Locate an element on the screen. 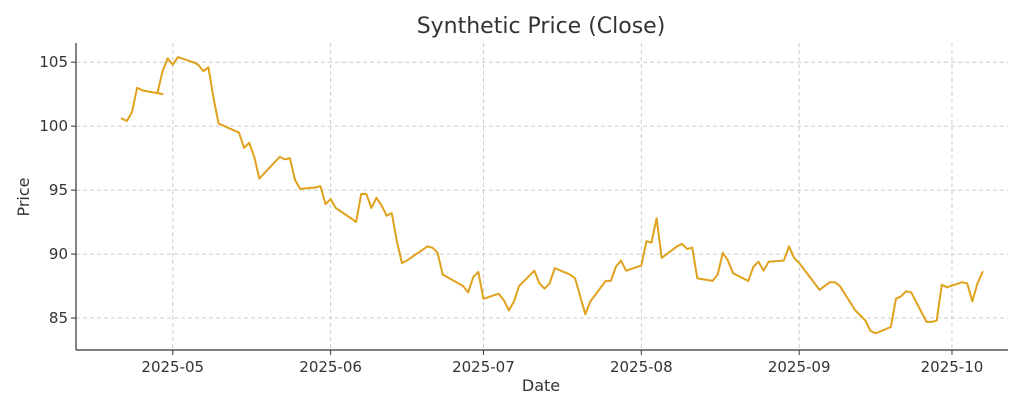 The image size is (1024, 410). y-tick-label: 100 is located at coordinates (53, 126).